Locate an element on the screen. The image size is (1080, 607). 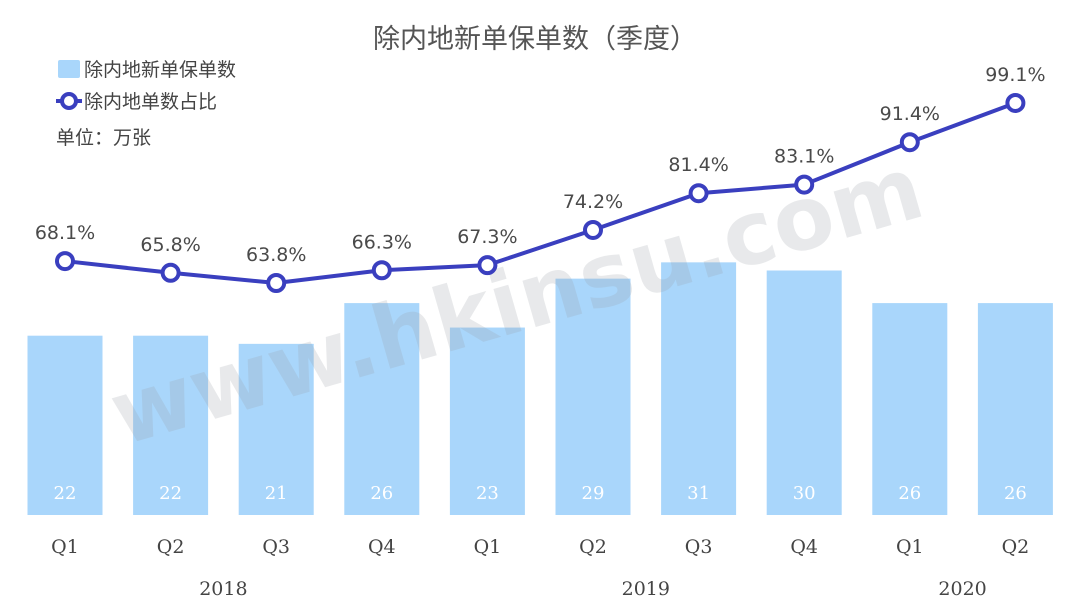
bar-value-label: 31 is located at coordinates (698, 493).